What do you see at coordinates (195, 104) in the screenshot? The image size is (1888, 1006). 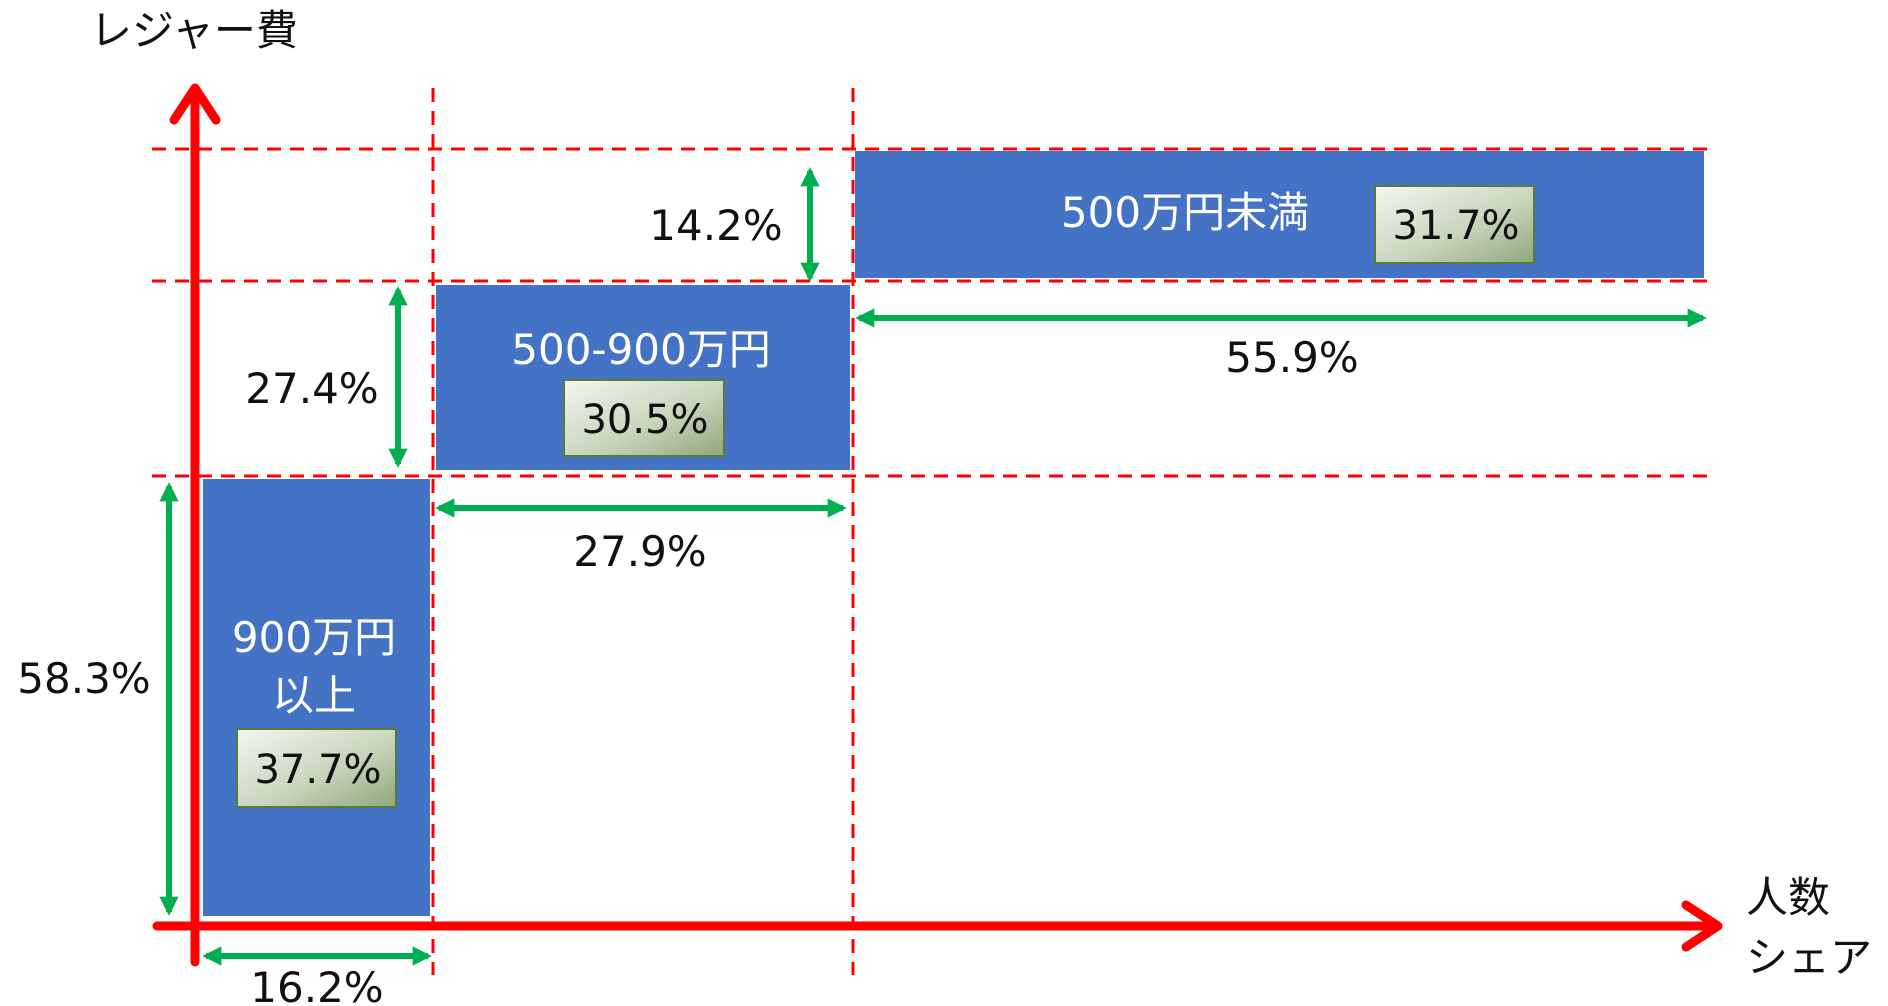 I see `y-axis-arrowhead` at bounding box center [195, 104].